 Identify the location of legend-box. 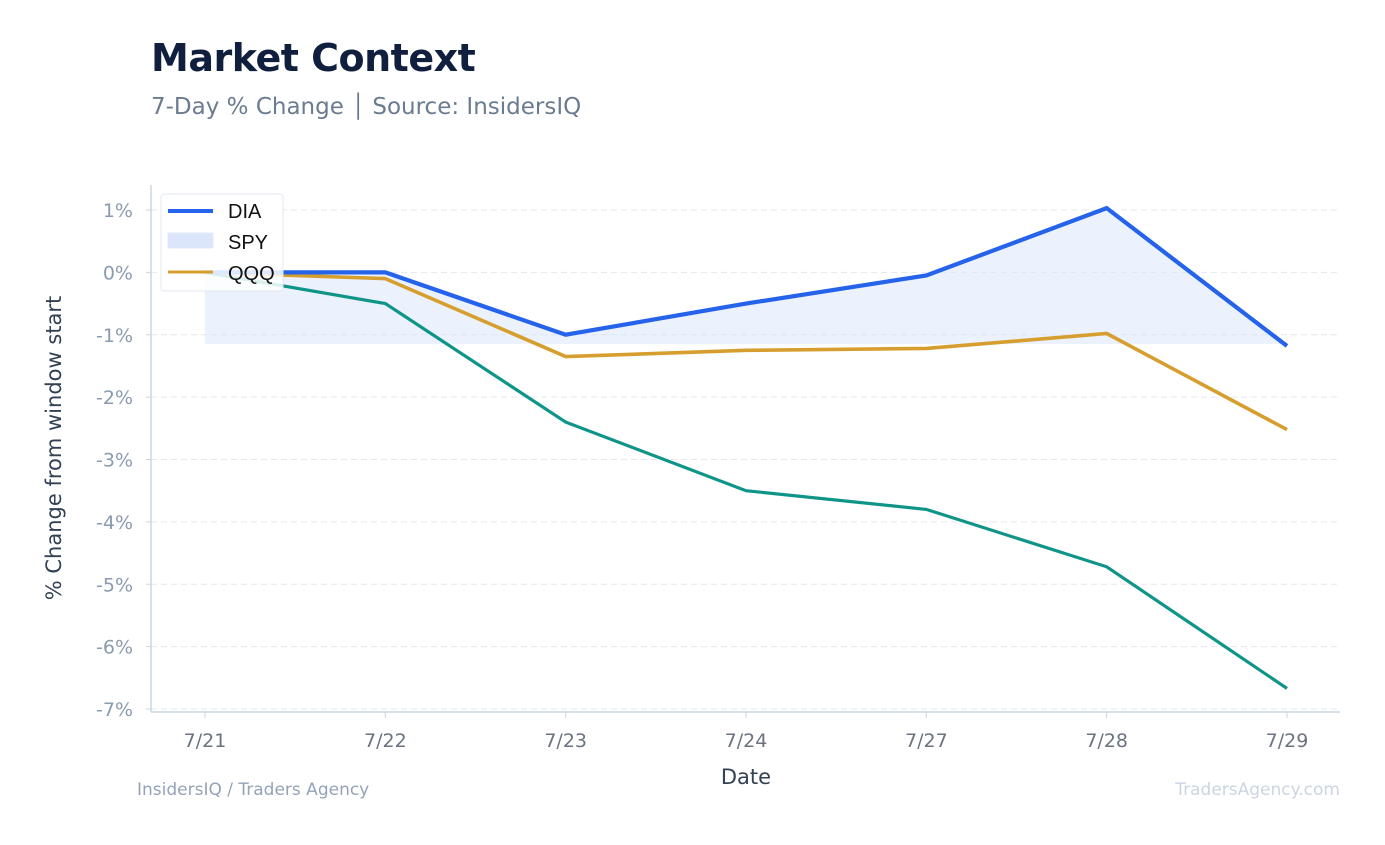
(222, 242).